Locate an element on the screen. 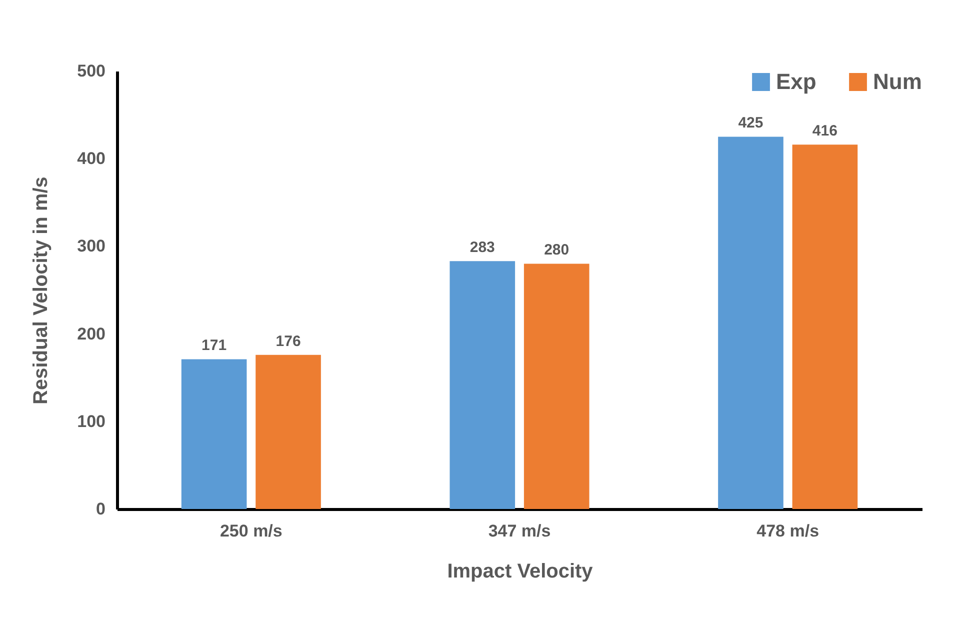  data-label: 280 is located at coordinates (557, 250).